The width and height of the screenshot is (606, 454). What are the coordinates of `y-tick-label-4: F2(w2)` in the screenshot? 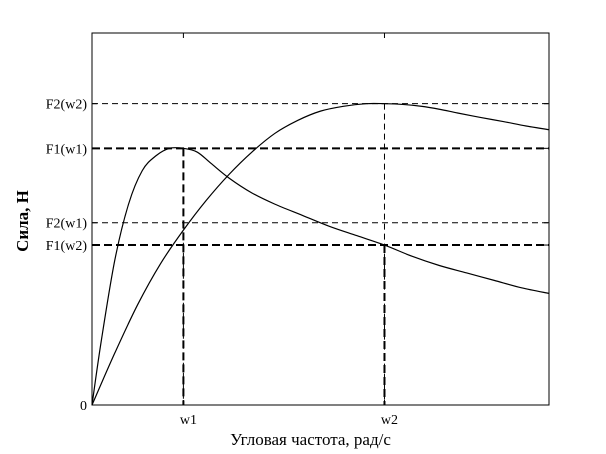 It's located at (67, 105).